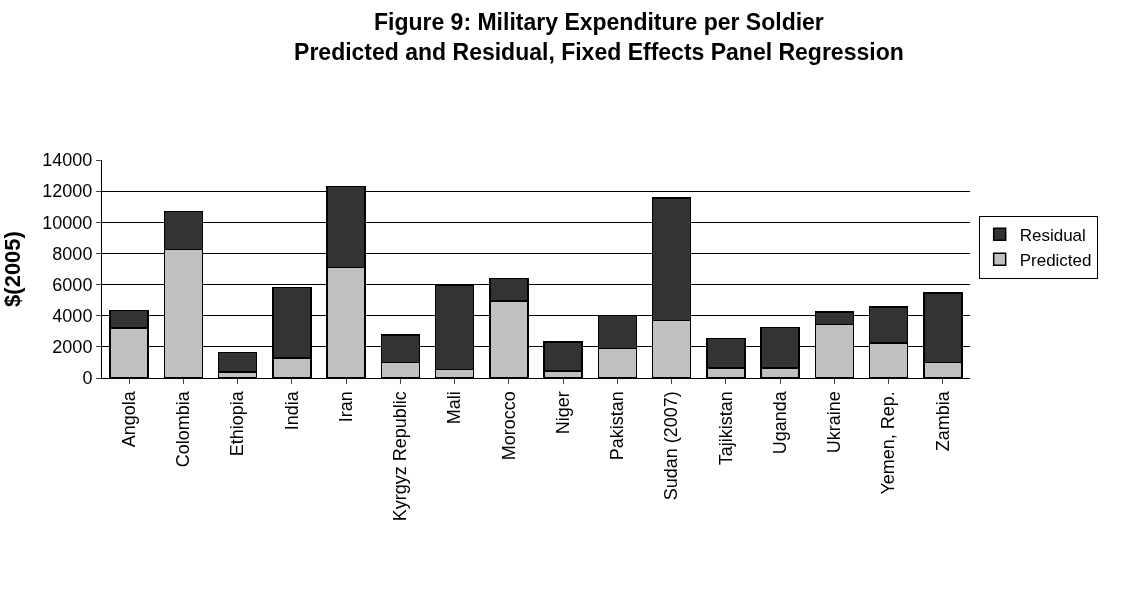  Describe the element at coordinates (1052, 235) in the screenshot. I see `legend-label: Residual` at that location.